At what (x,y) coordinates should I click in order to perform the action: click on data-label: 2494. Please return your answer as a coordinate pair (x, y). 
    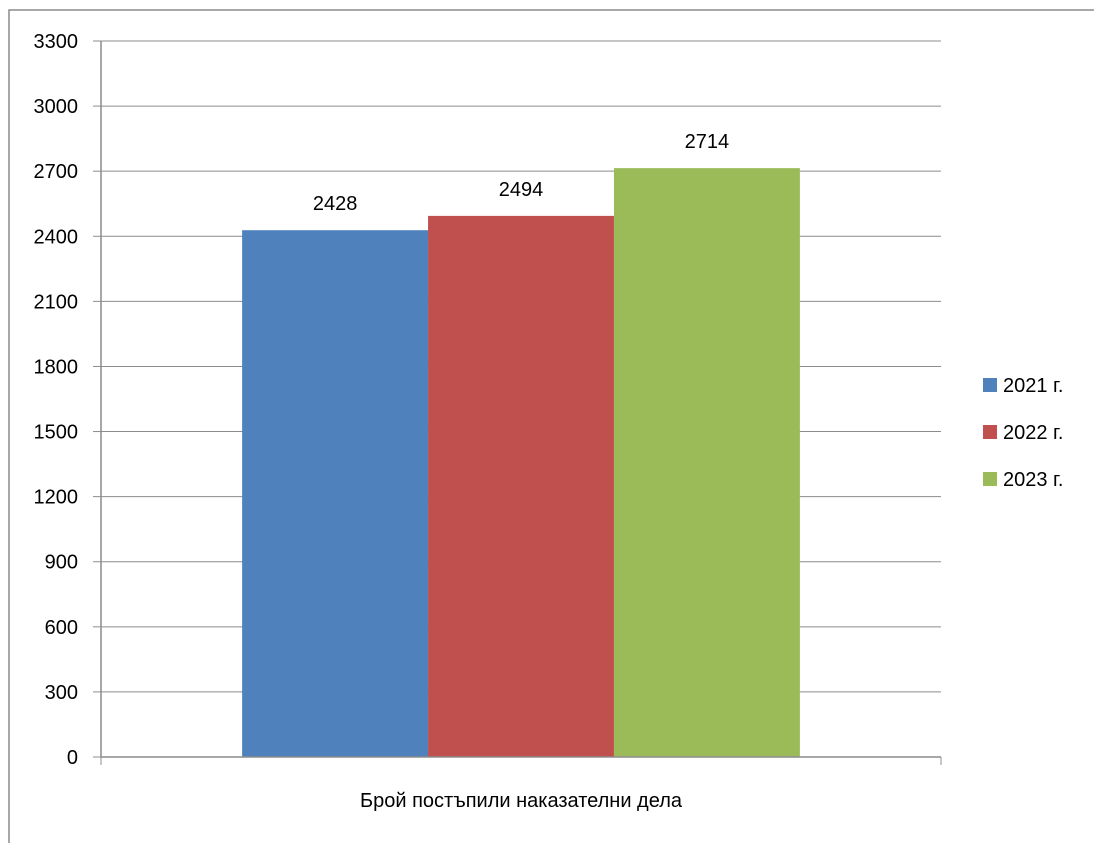
    Looking at the image, I should click on (521, 190).